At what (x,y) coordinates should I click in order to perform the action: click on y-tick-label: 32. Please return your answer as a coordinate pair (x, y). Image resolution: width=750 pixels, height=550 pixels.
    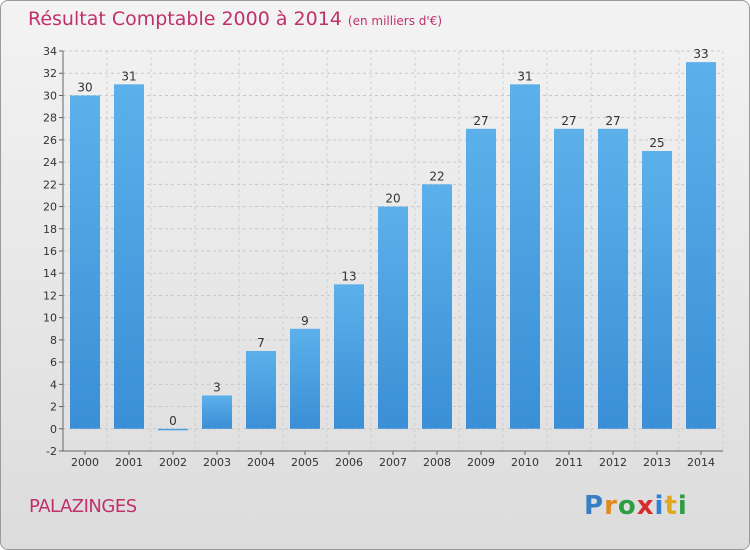
    Looking at the image, I should click on (50, 73).